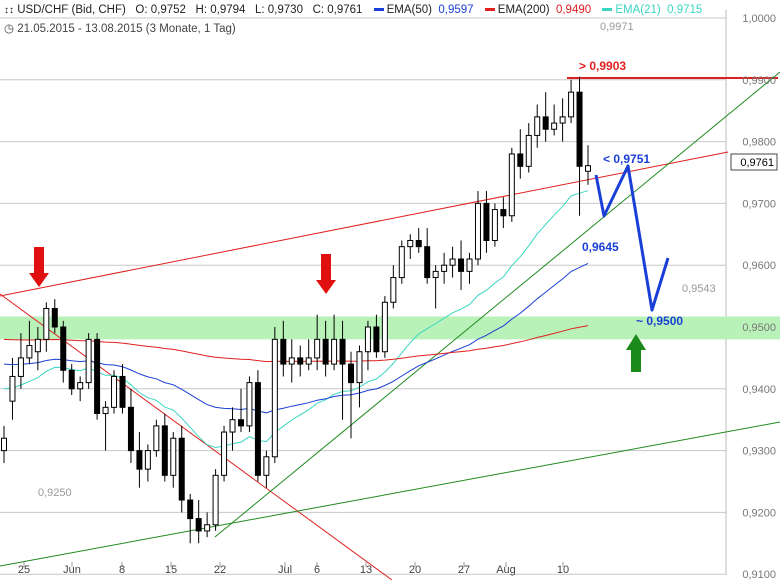 The height and width of the screenshot is (580, 780). Describe the element at coordinates (759, 143) in the screenshot. I see `y-tick-label: 0,9800` at that location.